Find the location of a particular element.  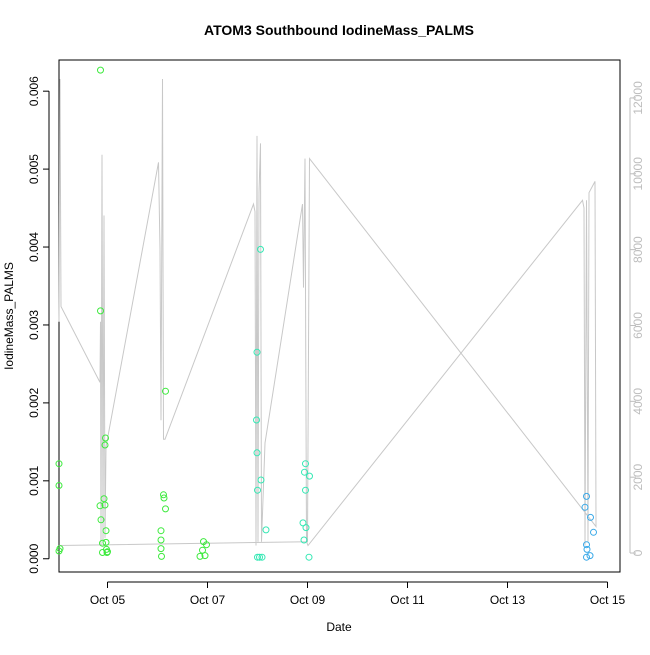

y2-tick-label: 10000 is located at coordinates (638, 174).